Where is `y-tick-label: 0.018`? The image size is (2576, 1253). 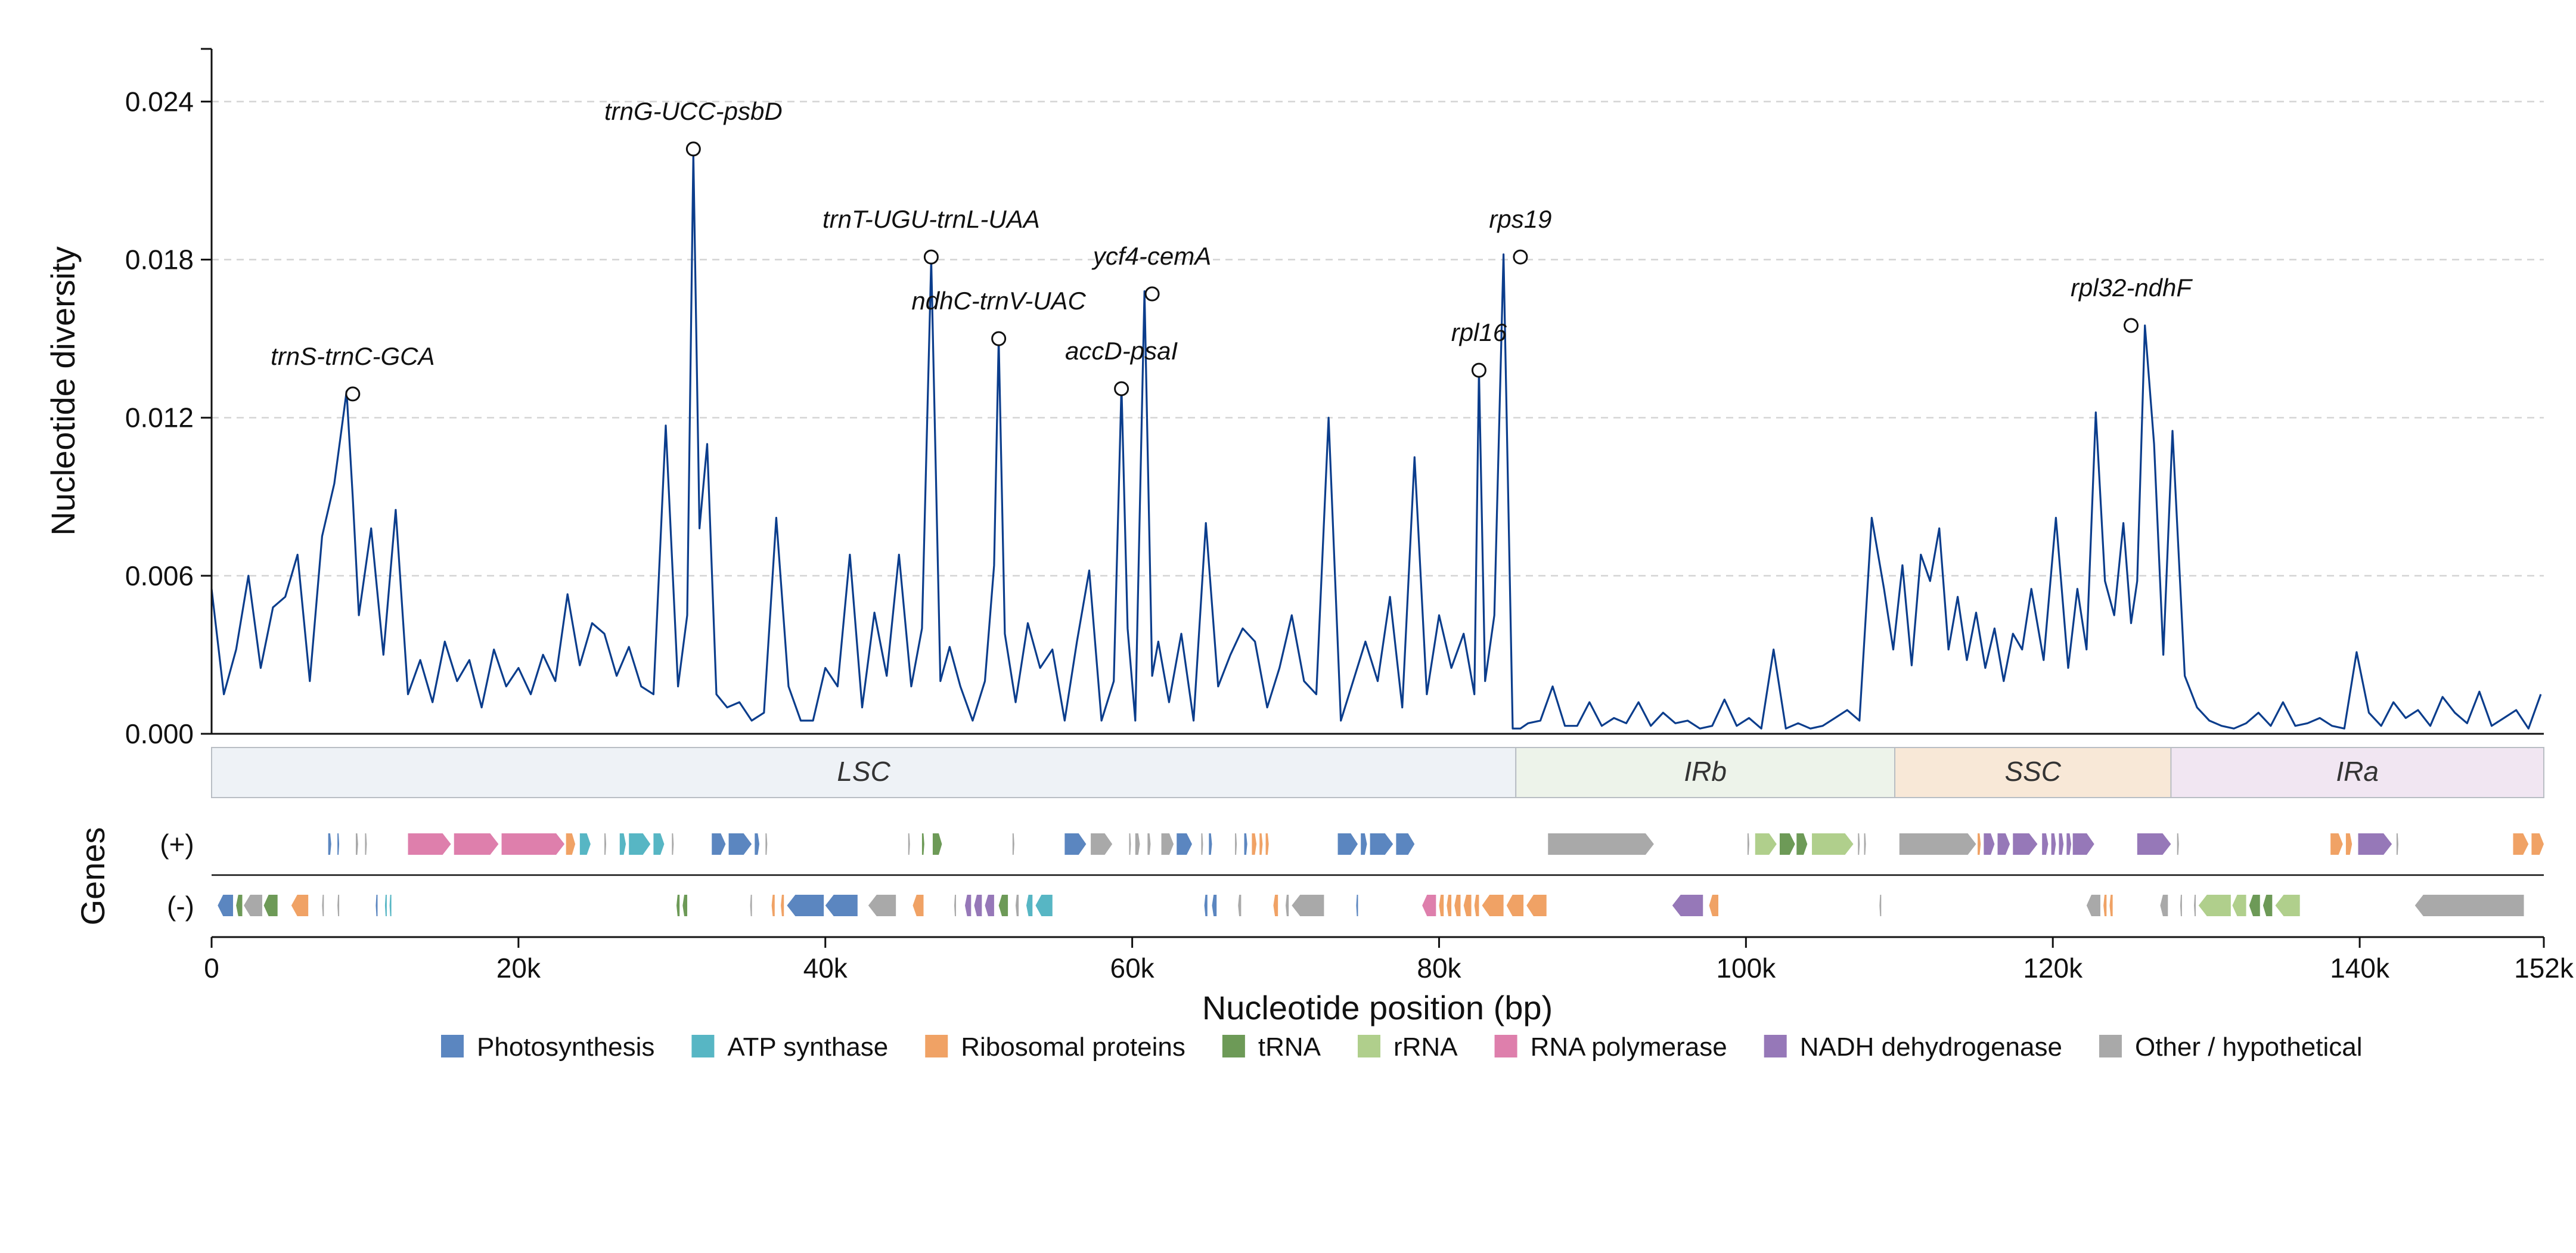 y-tick-label: 0.018 is located at coordinates (160, 259).